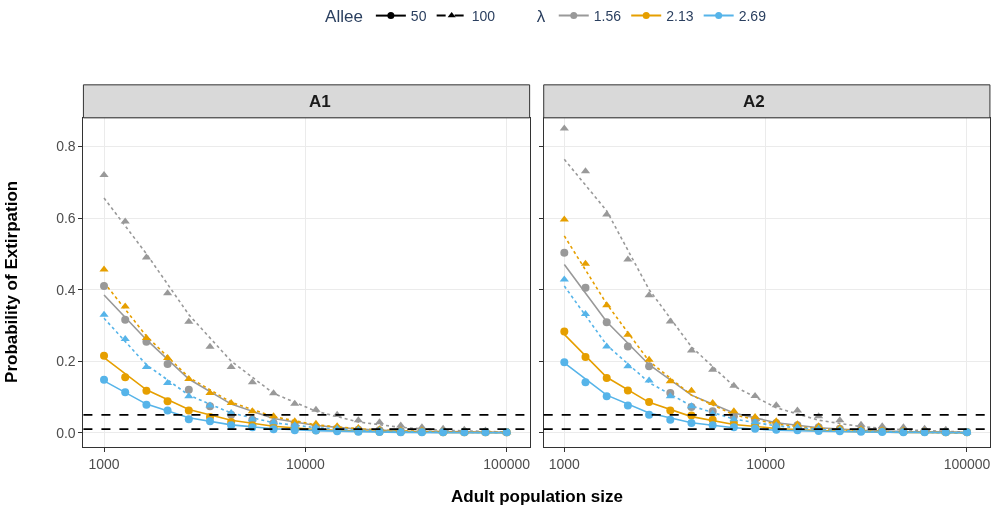  What do you see at coordinates (66, 289) in the screenshot?
I see `y-tick-label: 0.4` at bounding box center [66, 289].